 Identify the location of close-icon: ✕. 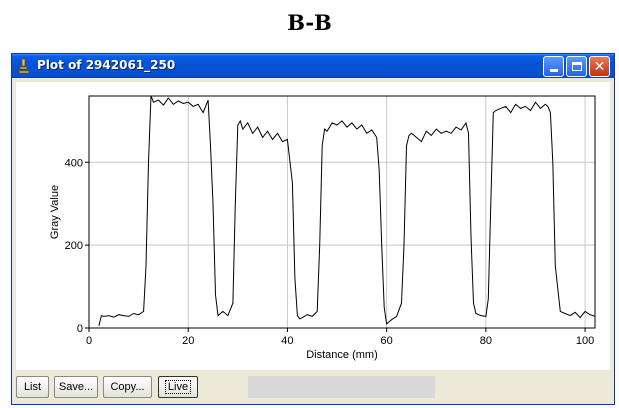
(599, 66).